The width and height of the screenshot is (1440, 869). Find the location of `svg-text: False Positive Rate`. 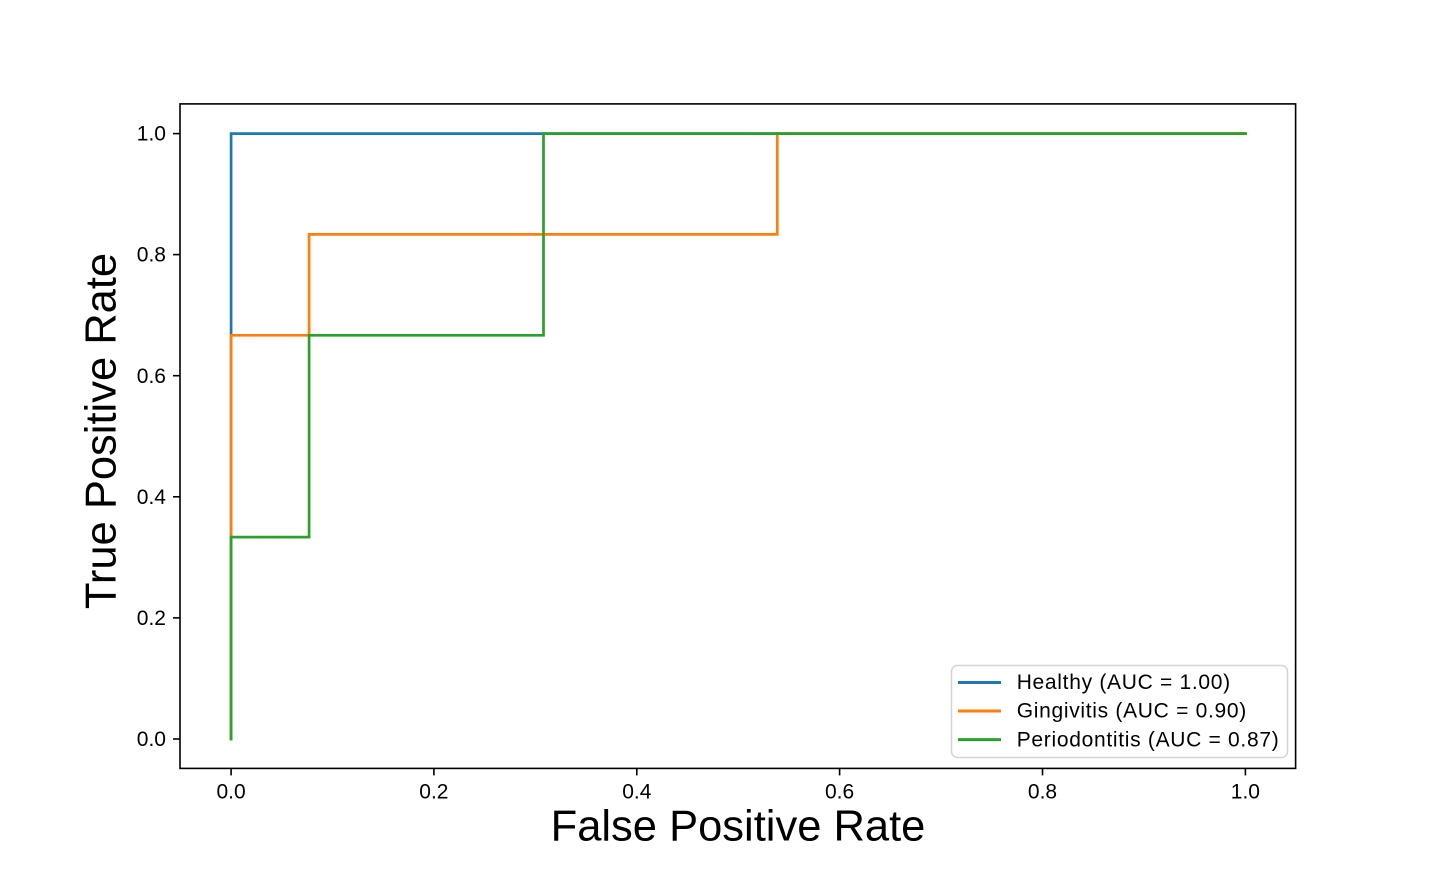

svg-text: False Positive Rate is located at coordinates (738, 827).